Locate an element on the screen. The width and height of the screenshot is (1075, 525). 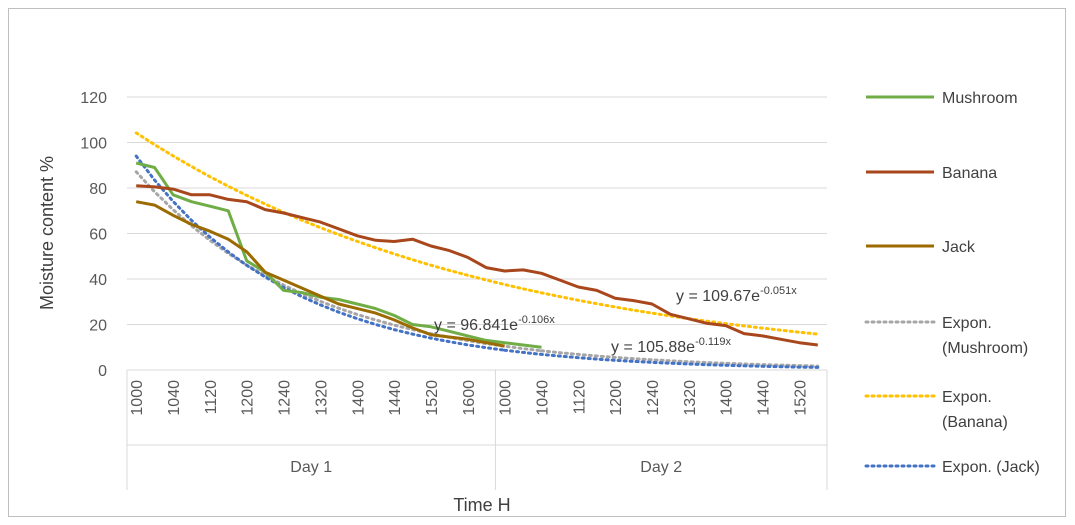
legend-label: (Mushroom) is located at coordinates (985, 348).